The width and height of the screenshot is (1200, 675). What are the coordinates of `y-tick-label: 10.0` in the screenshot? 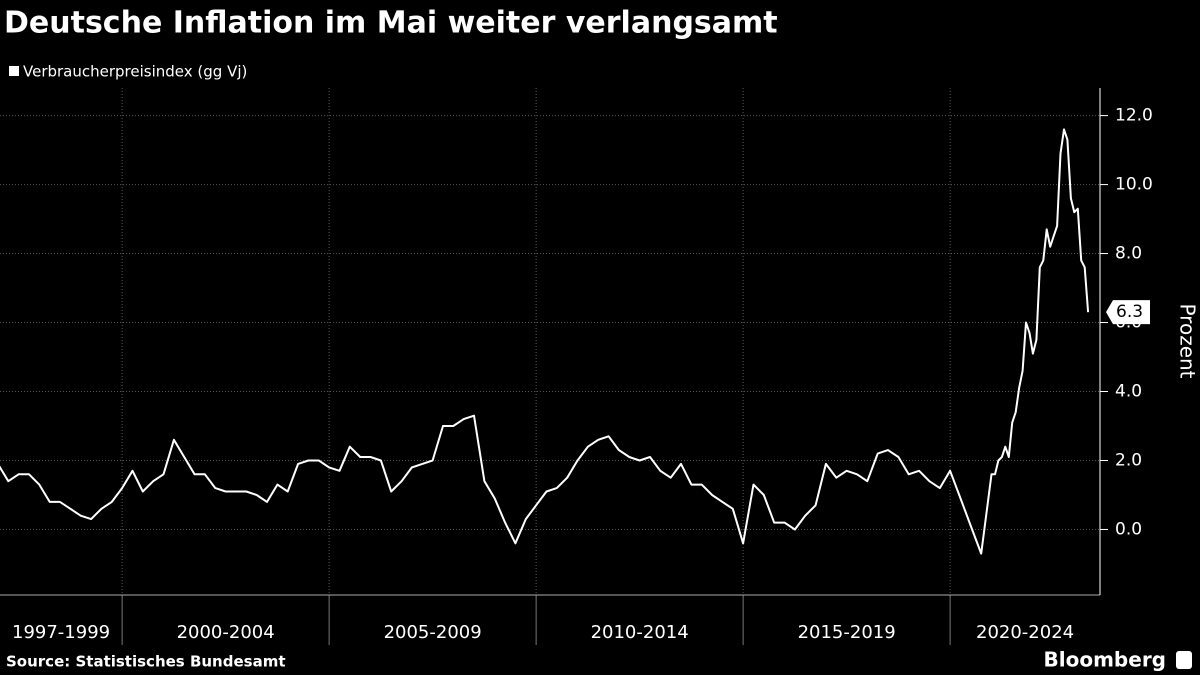 It's located at (1134, 185).